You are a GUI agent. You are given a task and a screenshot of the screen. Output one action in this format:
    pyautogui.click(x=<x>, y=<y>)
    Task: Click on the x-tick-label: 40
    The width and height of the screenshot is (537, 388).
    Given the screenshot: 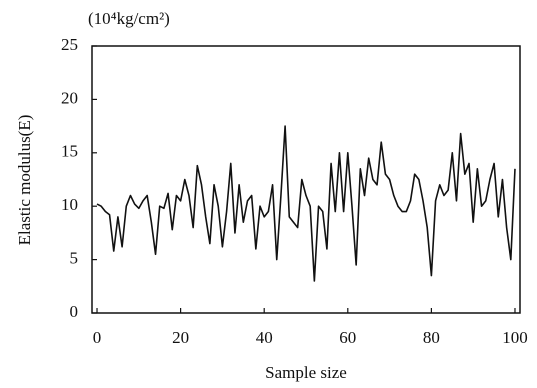 What is the action you would take?
    pyautogui.click(x=264, y=337)
    